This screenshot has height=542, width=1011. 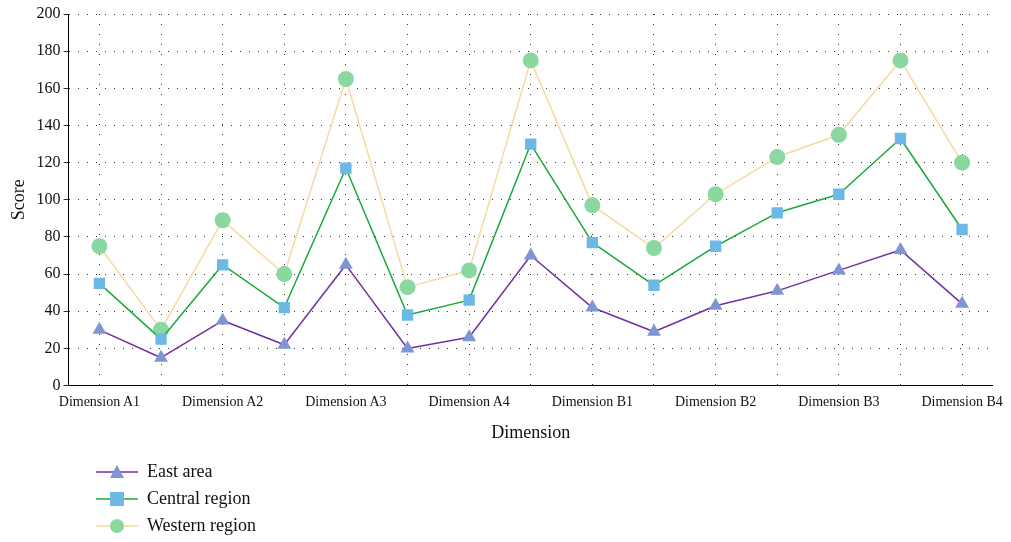 What do you see at coordinates (48, 198) in the screenshot?
I see `y-tick-label: 100` at bounding box center [48, 198].